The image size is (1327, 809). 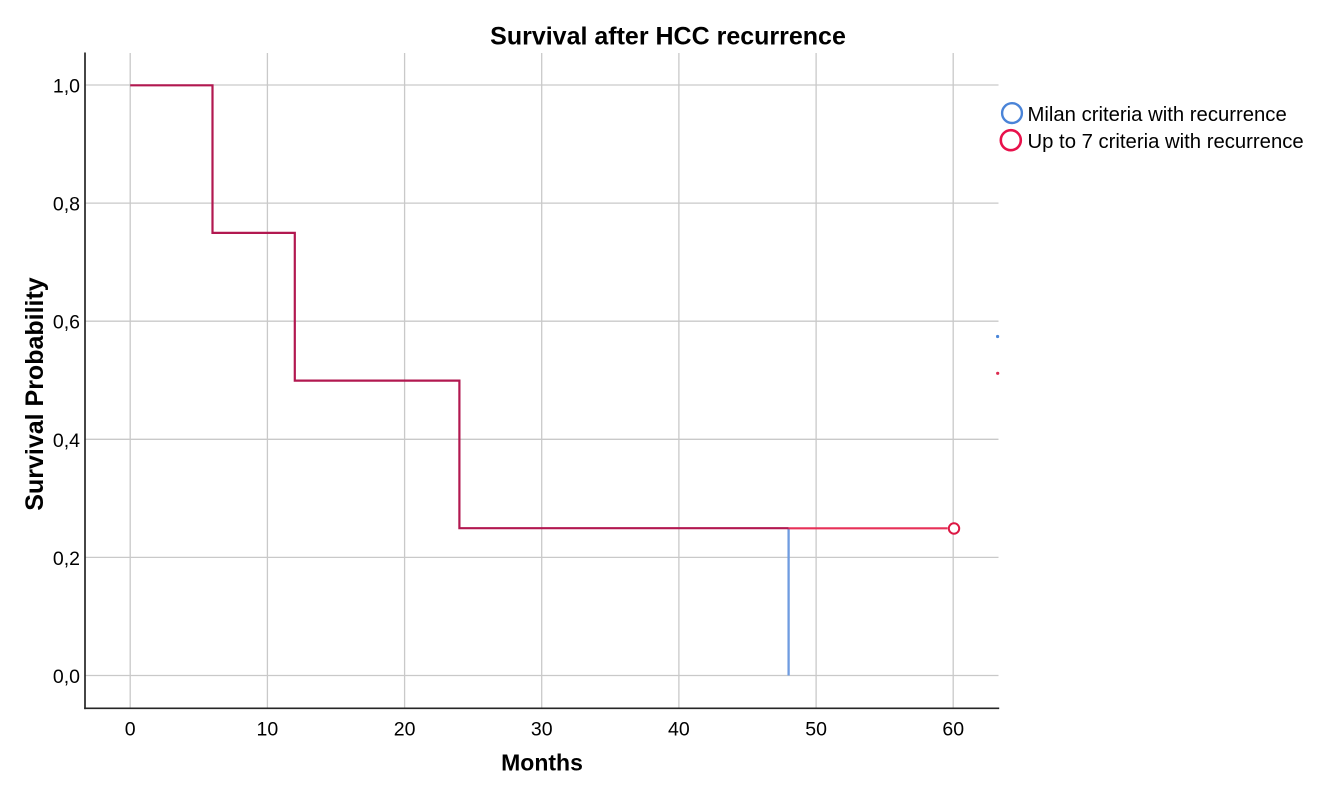 I want to click on svg-text: 40, so click(x=679, y=730).